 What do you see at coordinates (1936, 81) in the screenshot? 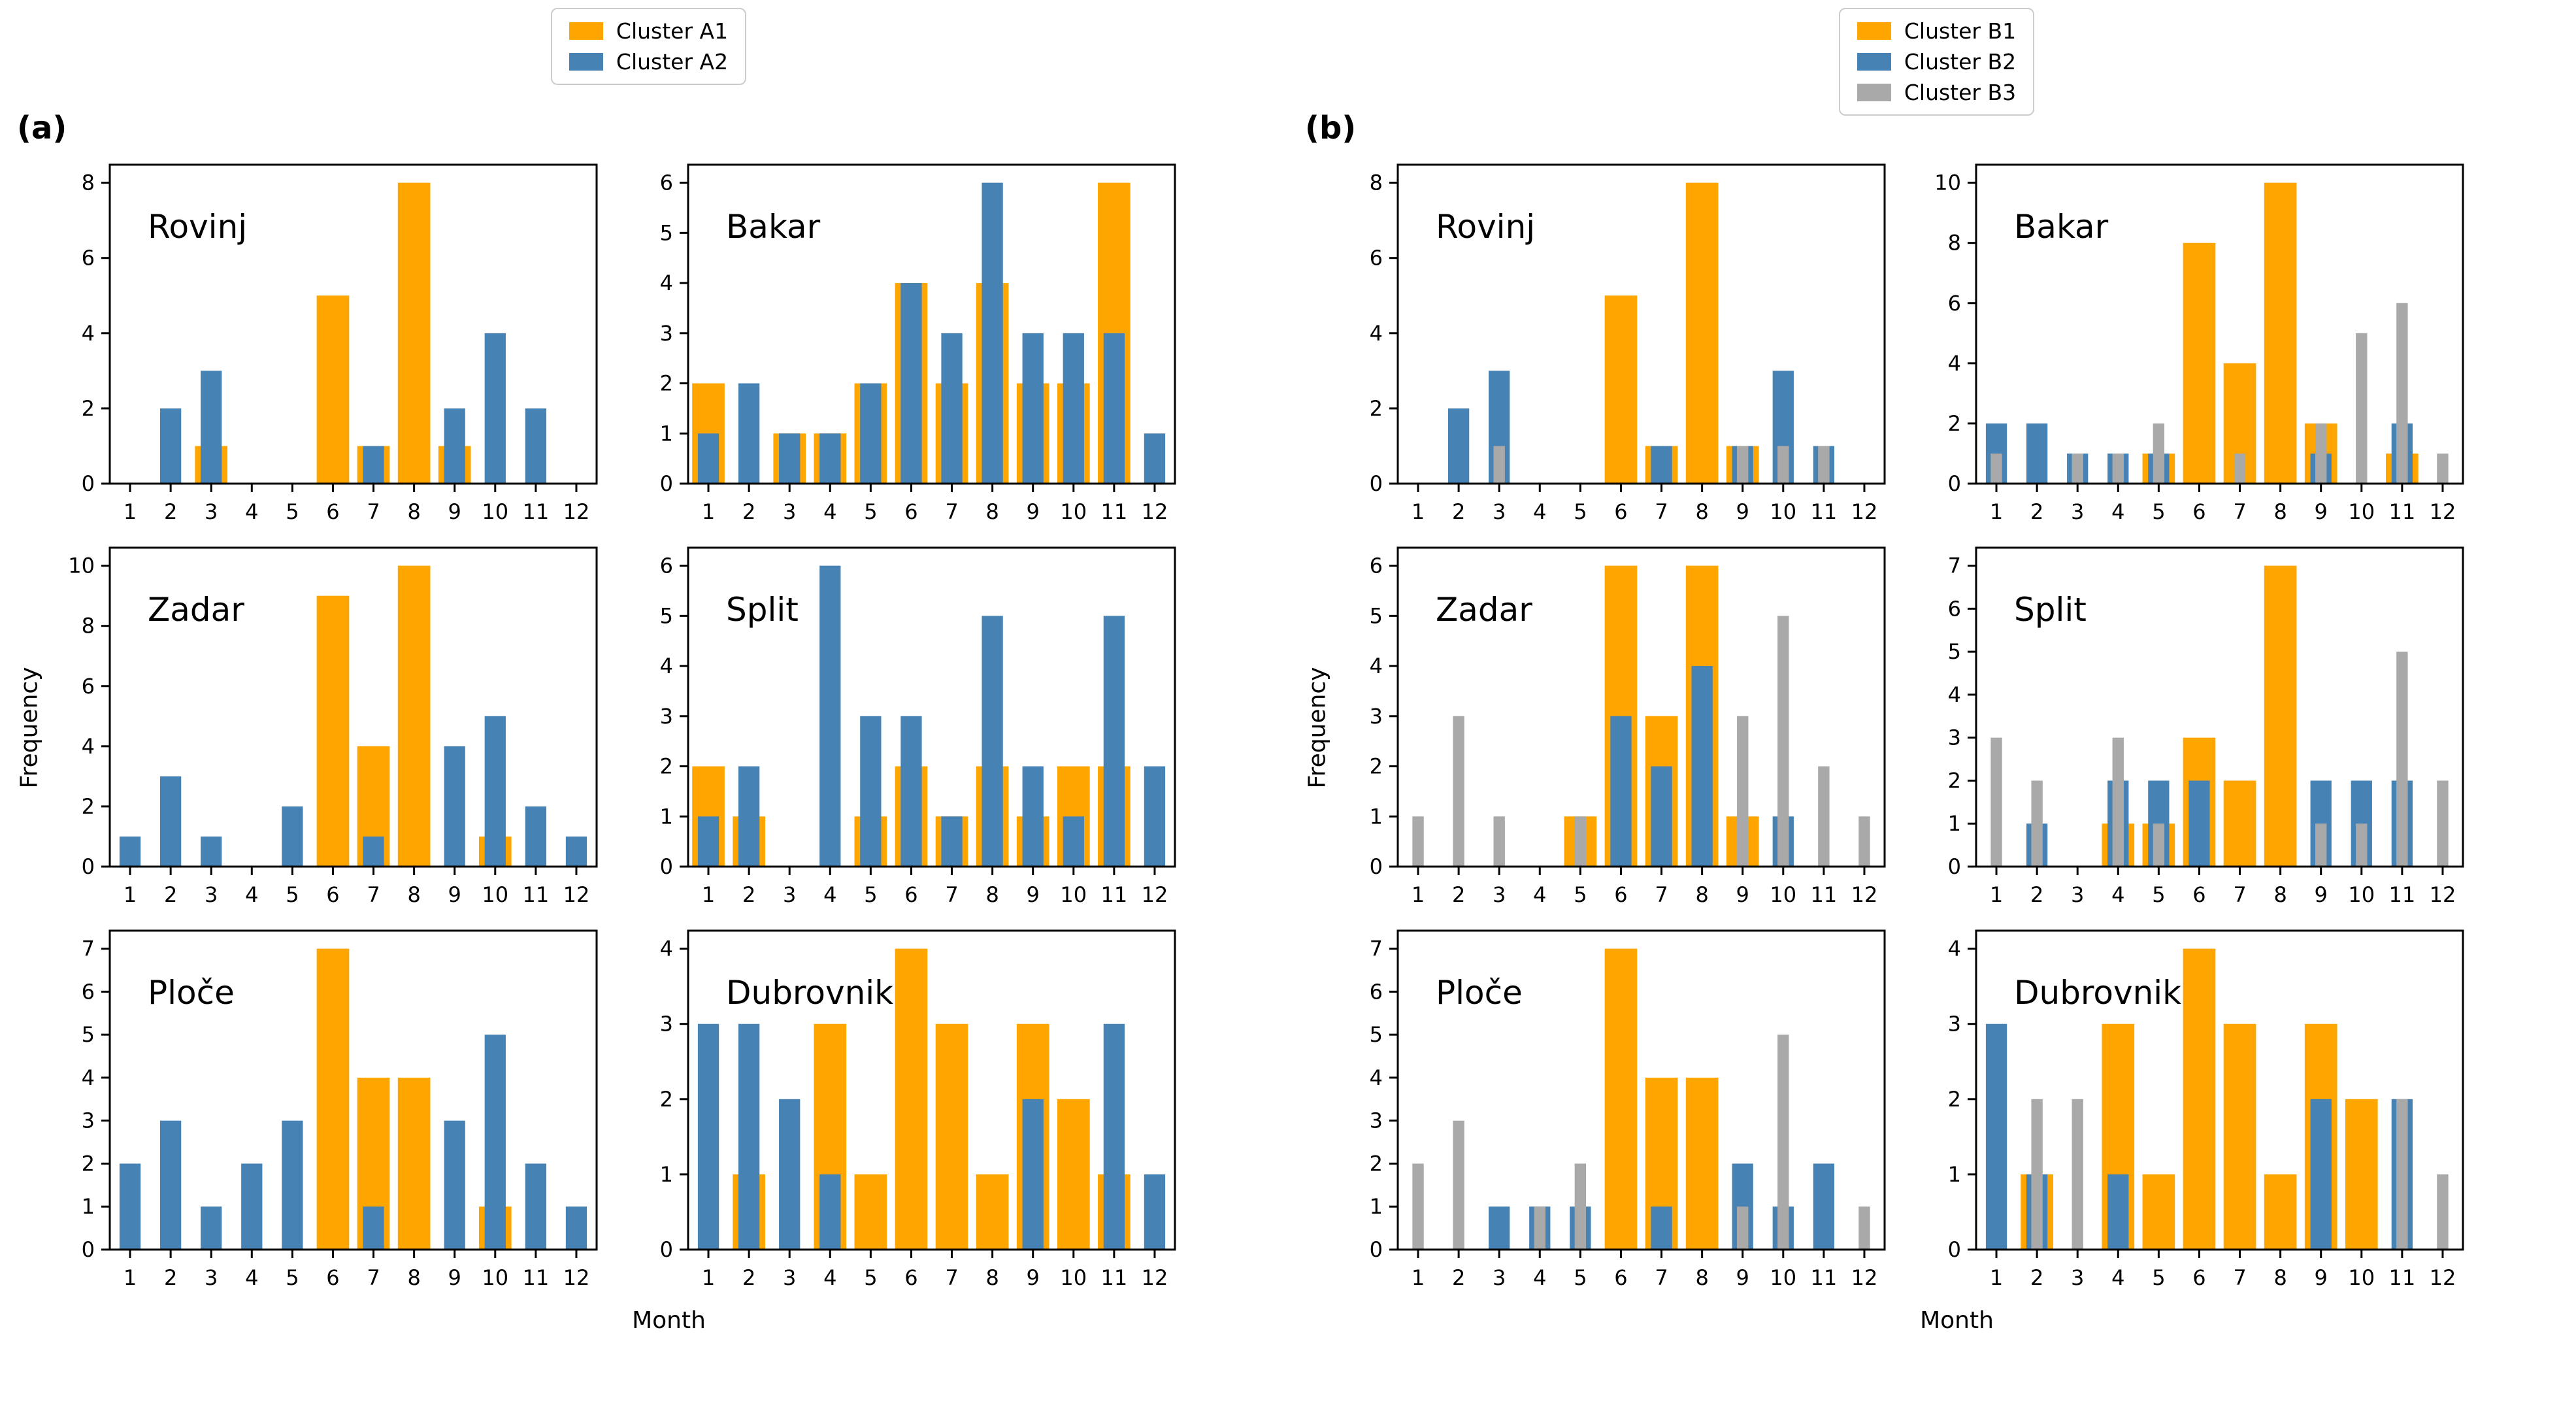
I see `panel-b-header: Cluster B1 Cluster B2 Cluster B3` at bounding box center [1936, 81].